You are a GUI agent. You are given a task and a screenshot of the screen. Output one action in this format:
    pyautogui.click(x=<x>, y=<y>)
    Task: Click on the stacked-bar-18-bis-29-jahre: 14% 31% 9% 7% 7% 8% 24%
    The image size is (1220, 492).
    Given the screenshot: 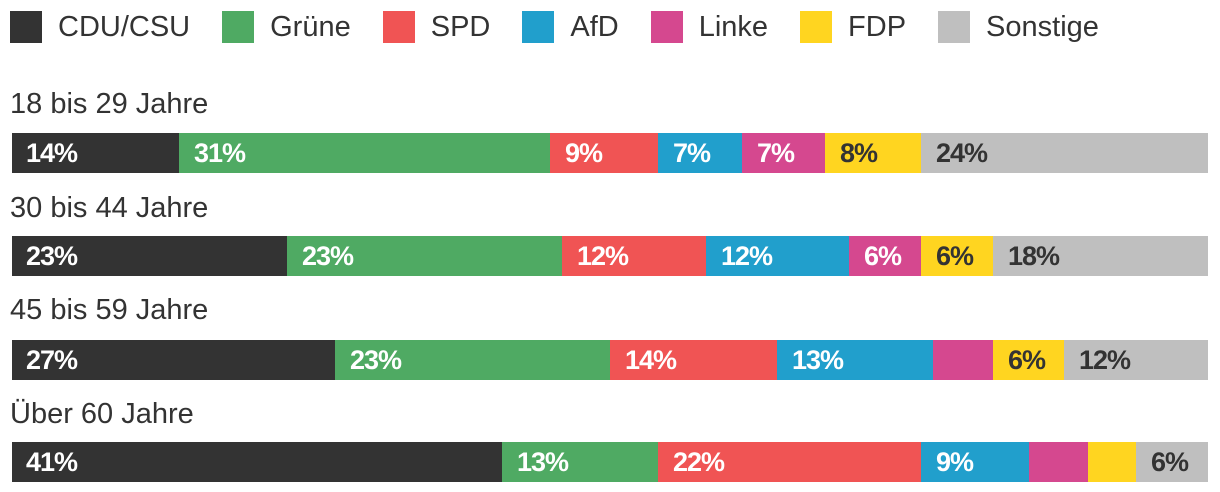 What is the action you would take?
    pyautogui.click(x=610, y=153)
    